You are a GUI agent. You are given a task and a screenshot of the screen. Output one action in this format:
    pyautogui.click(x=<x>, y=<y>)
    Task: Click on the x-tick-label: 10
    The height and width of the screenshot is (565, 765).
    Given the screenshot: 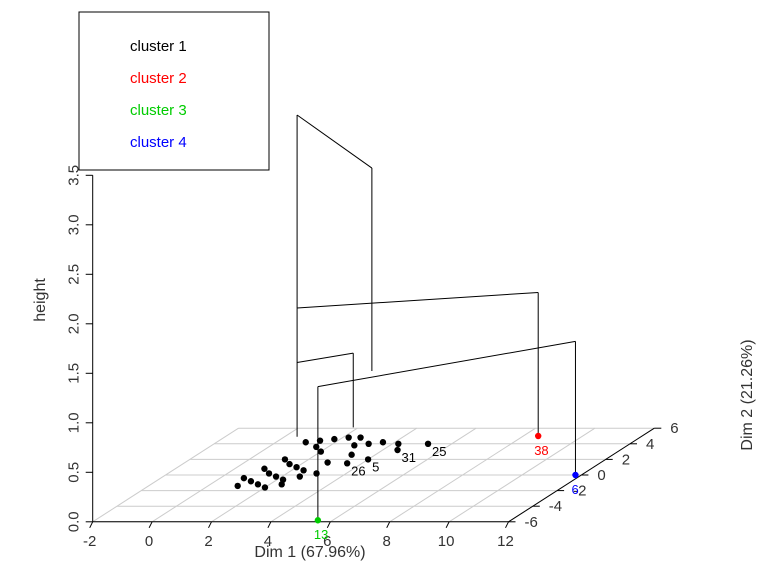 What is the action you would take?
    pyautogui.click(x=446, y=541)
    